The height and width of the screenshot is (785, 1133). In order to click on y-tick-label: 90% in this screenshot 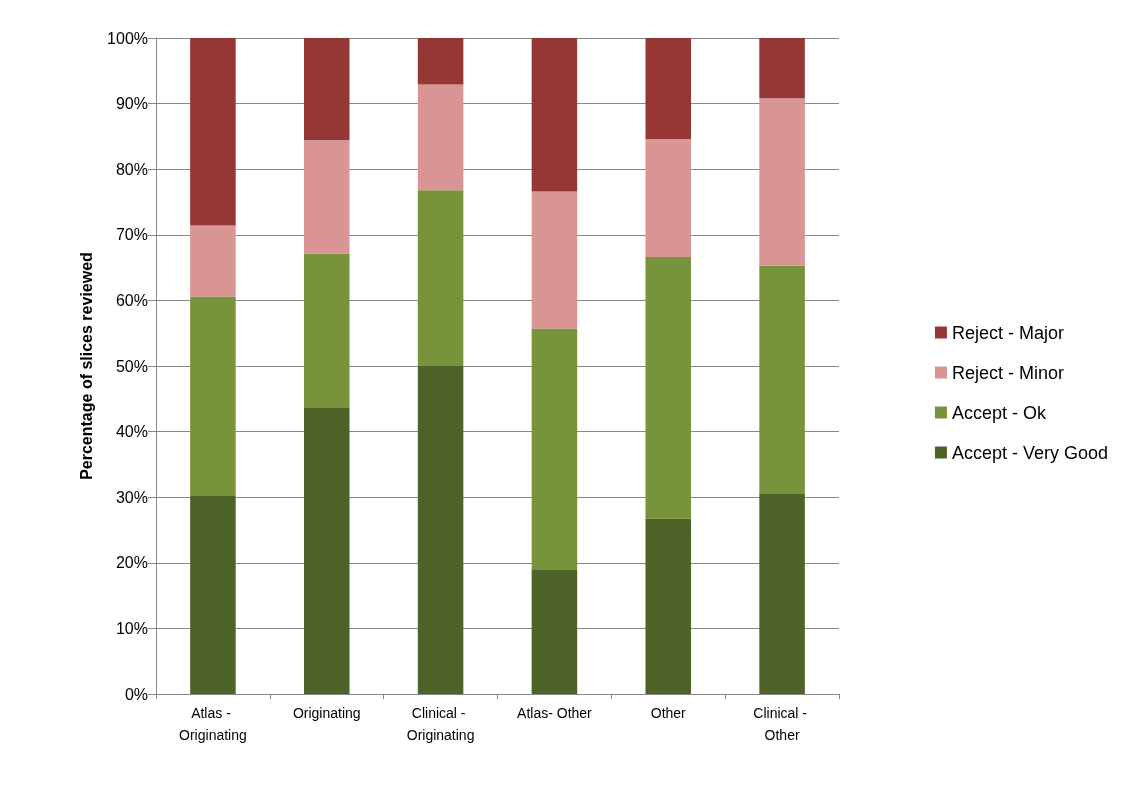, I will do `click(131, 104)`.